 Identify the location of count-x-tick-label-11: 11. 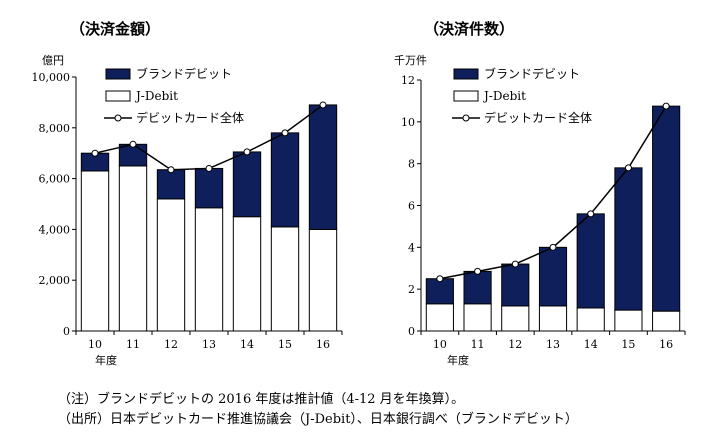
(478, 344).